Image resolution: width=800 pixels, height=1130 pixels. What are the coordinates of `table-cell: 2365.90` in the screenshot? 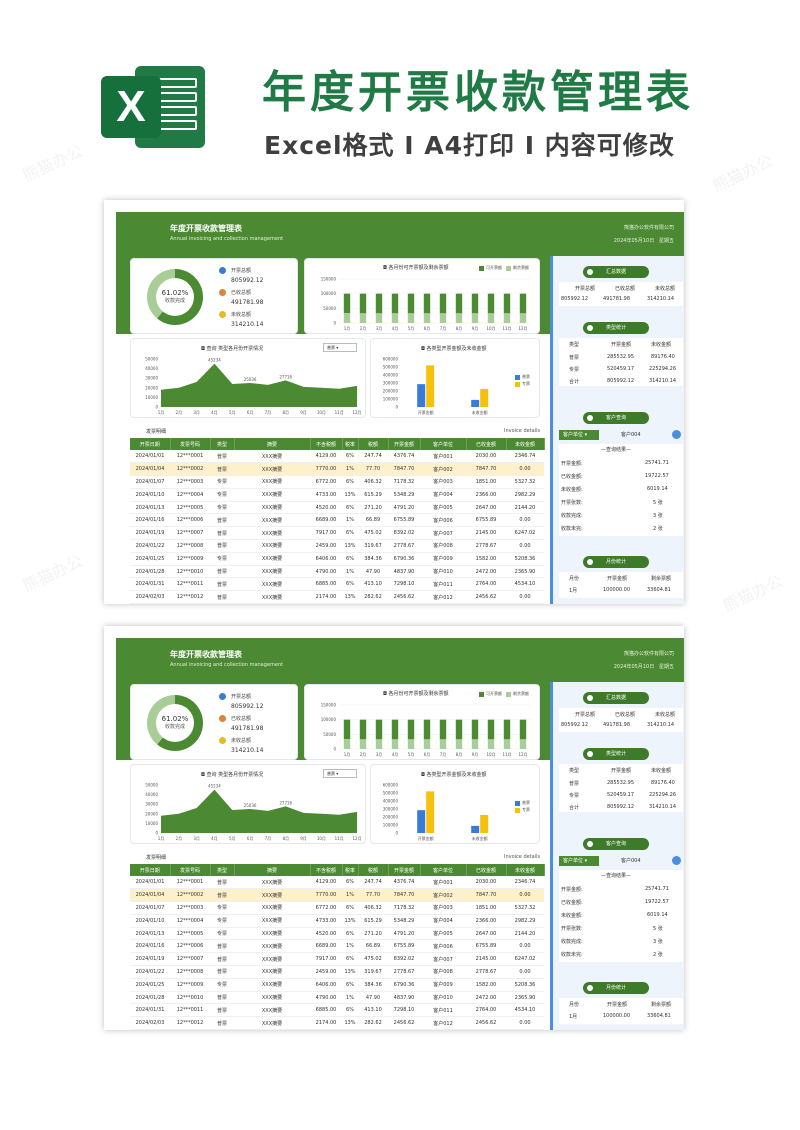 It's located at (525, 998).